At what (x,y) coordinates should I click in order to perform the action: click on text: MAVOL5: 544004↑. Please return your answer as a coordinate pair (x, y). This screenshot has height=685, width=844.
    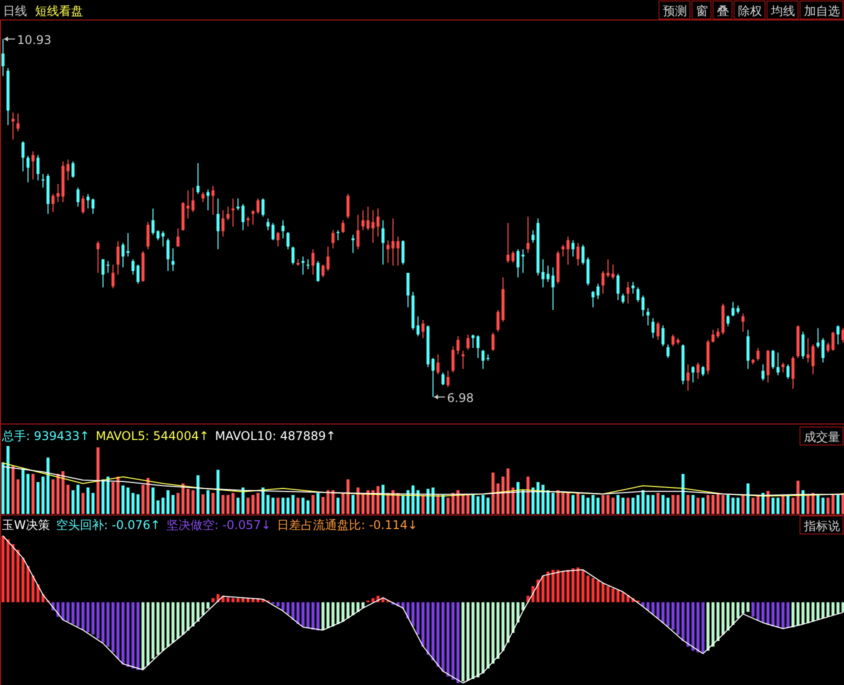
    Looking at the image, I should click on (153, 436).